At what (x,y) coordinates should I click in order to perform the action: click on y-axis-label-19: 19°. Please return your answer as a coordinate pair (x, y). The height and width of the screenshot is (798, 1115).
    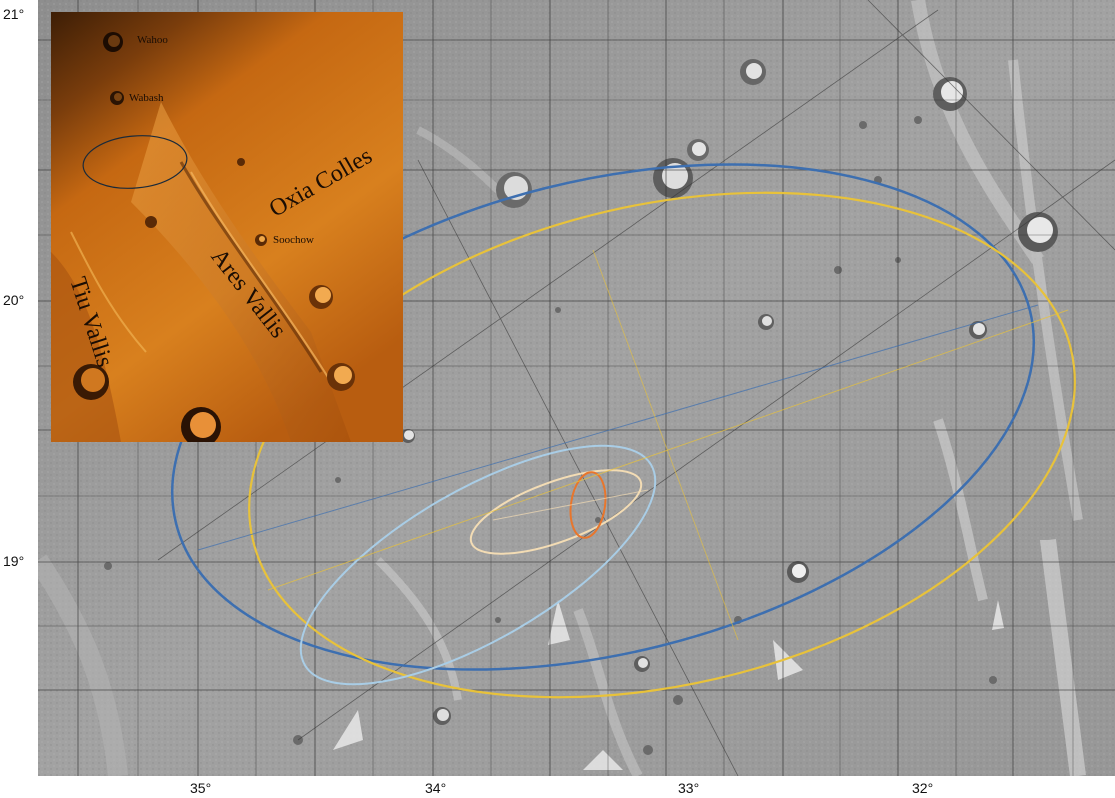
    Looking at the image, I should click on (14, 561).